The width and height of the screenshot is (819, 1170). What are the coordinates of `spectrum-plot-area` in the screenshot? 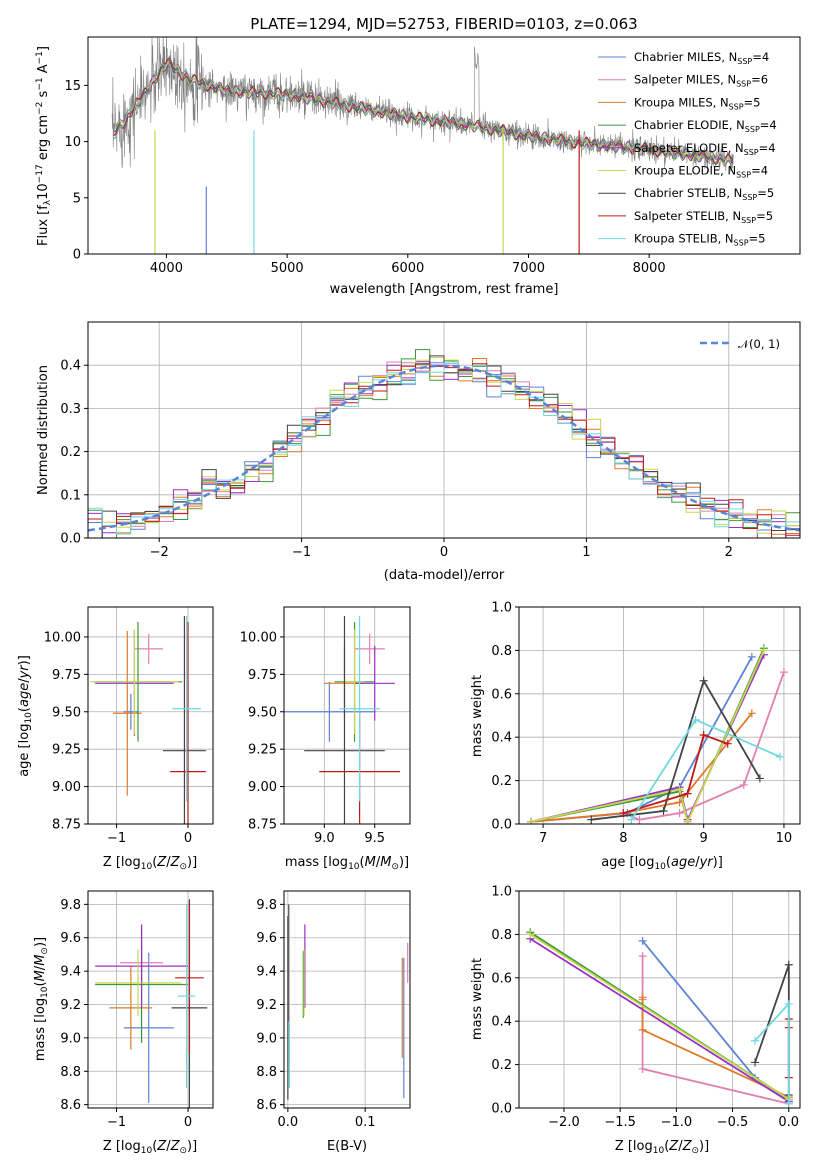 It's located at (422, 145).